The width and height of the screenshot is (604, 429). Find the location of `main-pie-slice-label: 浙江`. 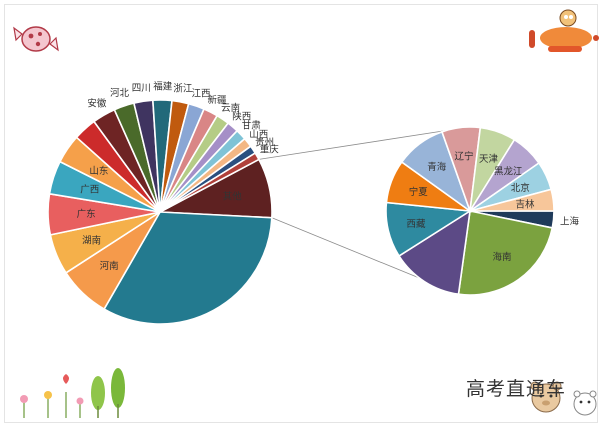

main-pie-slice-label: 浙江 is located at coordinates (183, 89).